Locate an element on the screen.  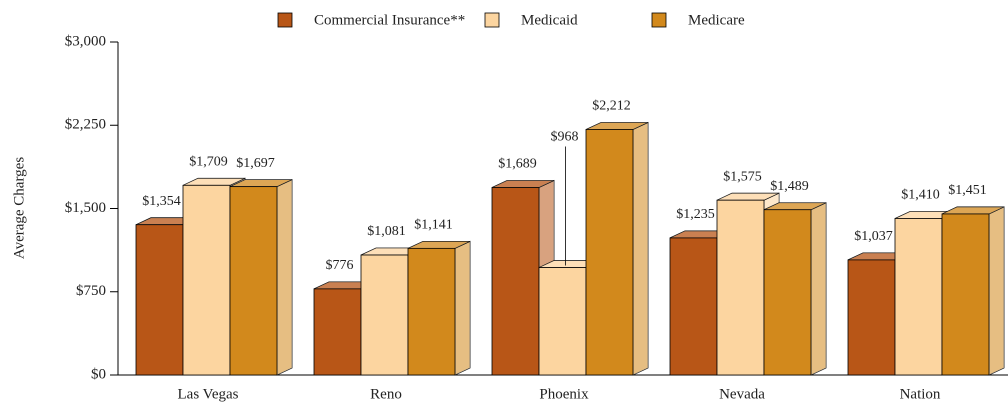
y-tick-label: $0 is located at coordinates (98, 374).